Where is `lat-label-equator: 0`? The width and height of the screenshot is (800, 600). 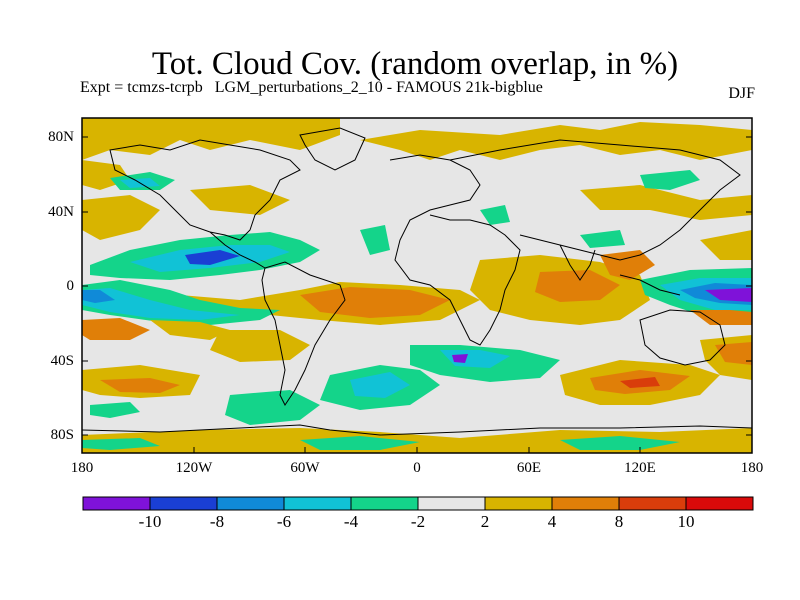
lat-label-equator: 0 is located at coordinates (70, 286).